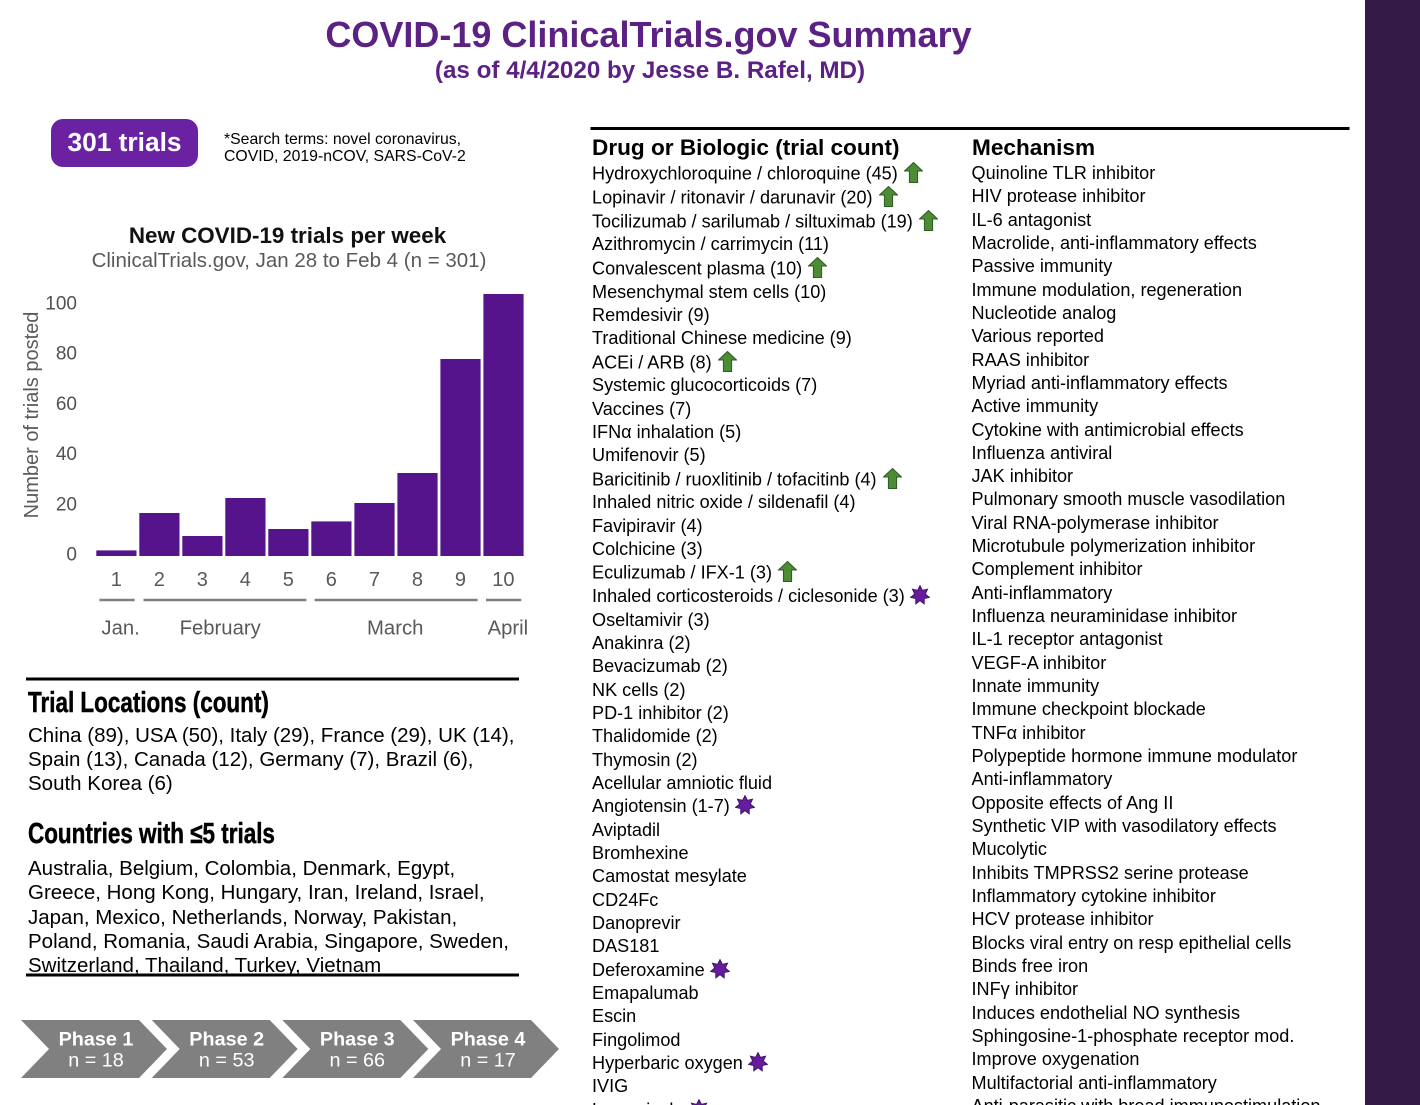 The height and width of the screenshot is (1105, 1420). I want to click on svg-text: Phase 1, so click(96, 1040).